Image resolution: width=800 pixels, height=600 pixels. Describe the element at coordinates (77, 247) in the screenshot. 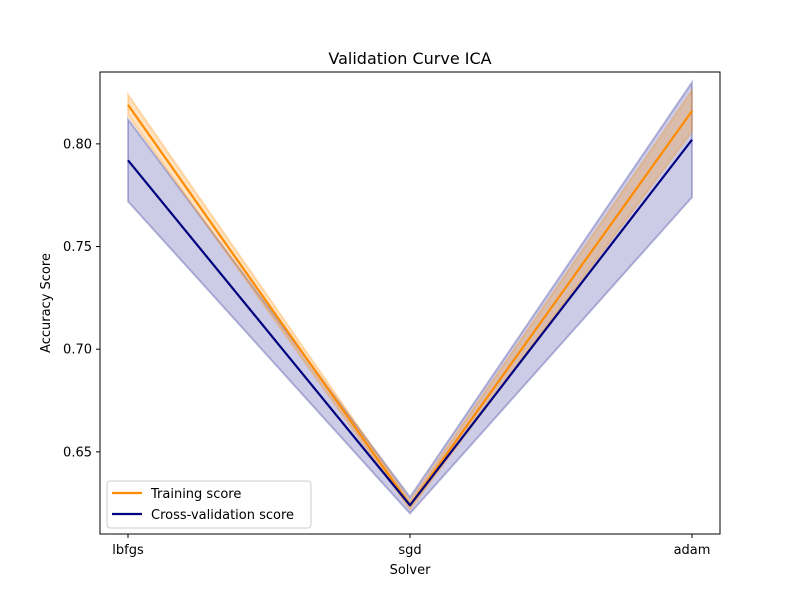

I see `y-tick-label: 0.75` at that location.